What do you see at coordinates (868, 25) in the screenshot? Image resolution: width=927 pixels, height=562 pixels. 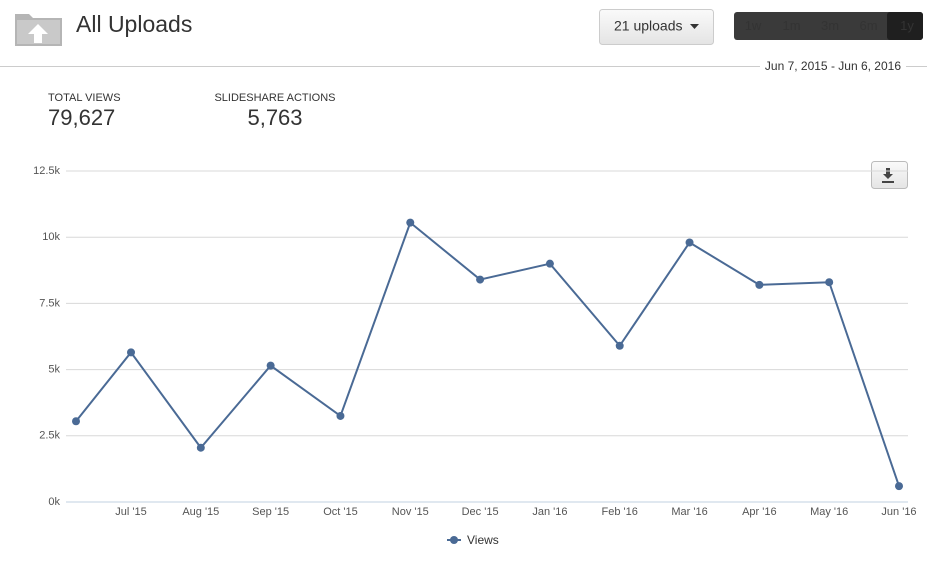 I see `range-button: 6m` at bounding box center [868, 25].